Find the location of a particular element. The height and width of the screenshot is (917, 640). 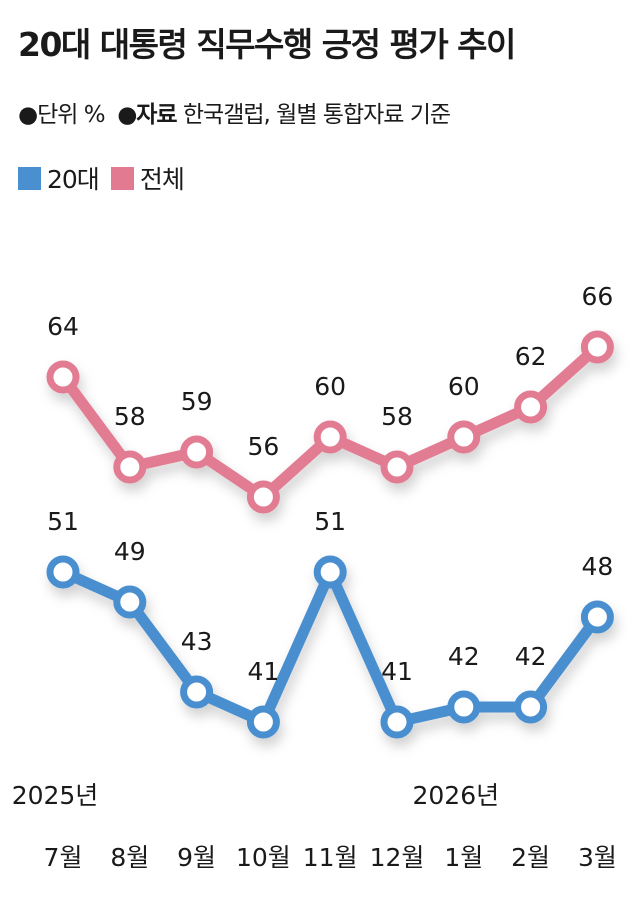

source-value: 한국갤럽, 월별 통합자료 기준 is located at coordinates (316, 115).